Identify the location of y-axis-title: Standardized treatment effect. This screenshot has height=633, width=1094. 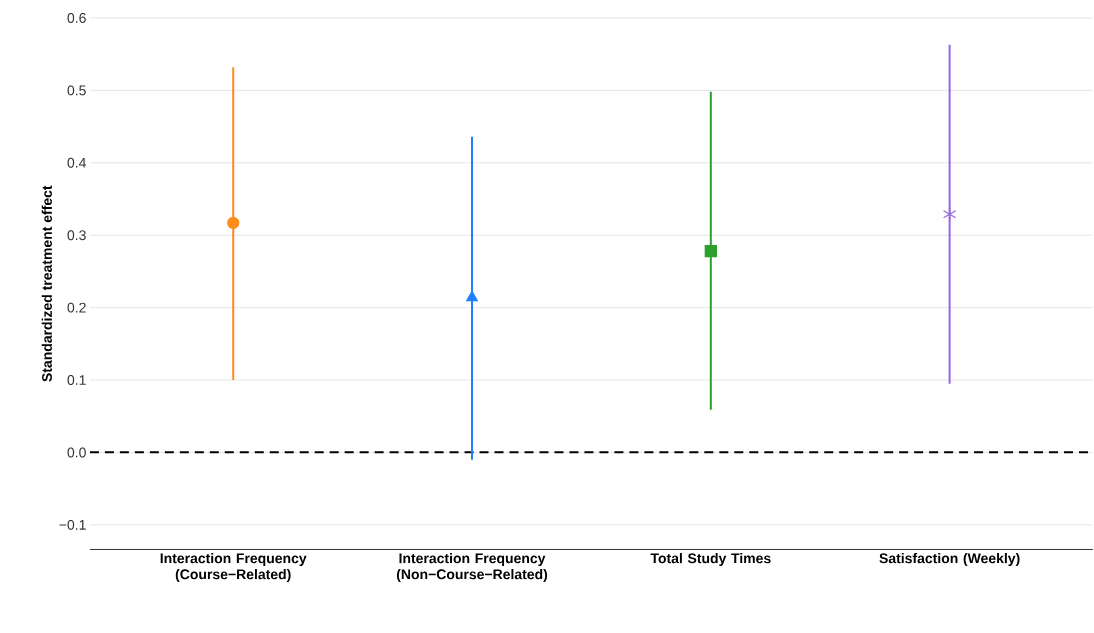
(46, 283).